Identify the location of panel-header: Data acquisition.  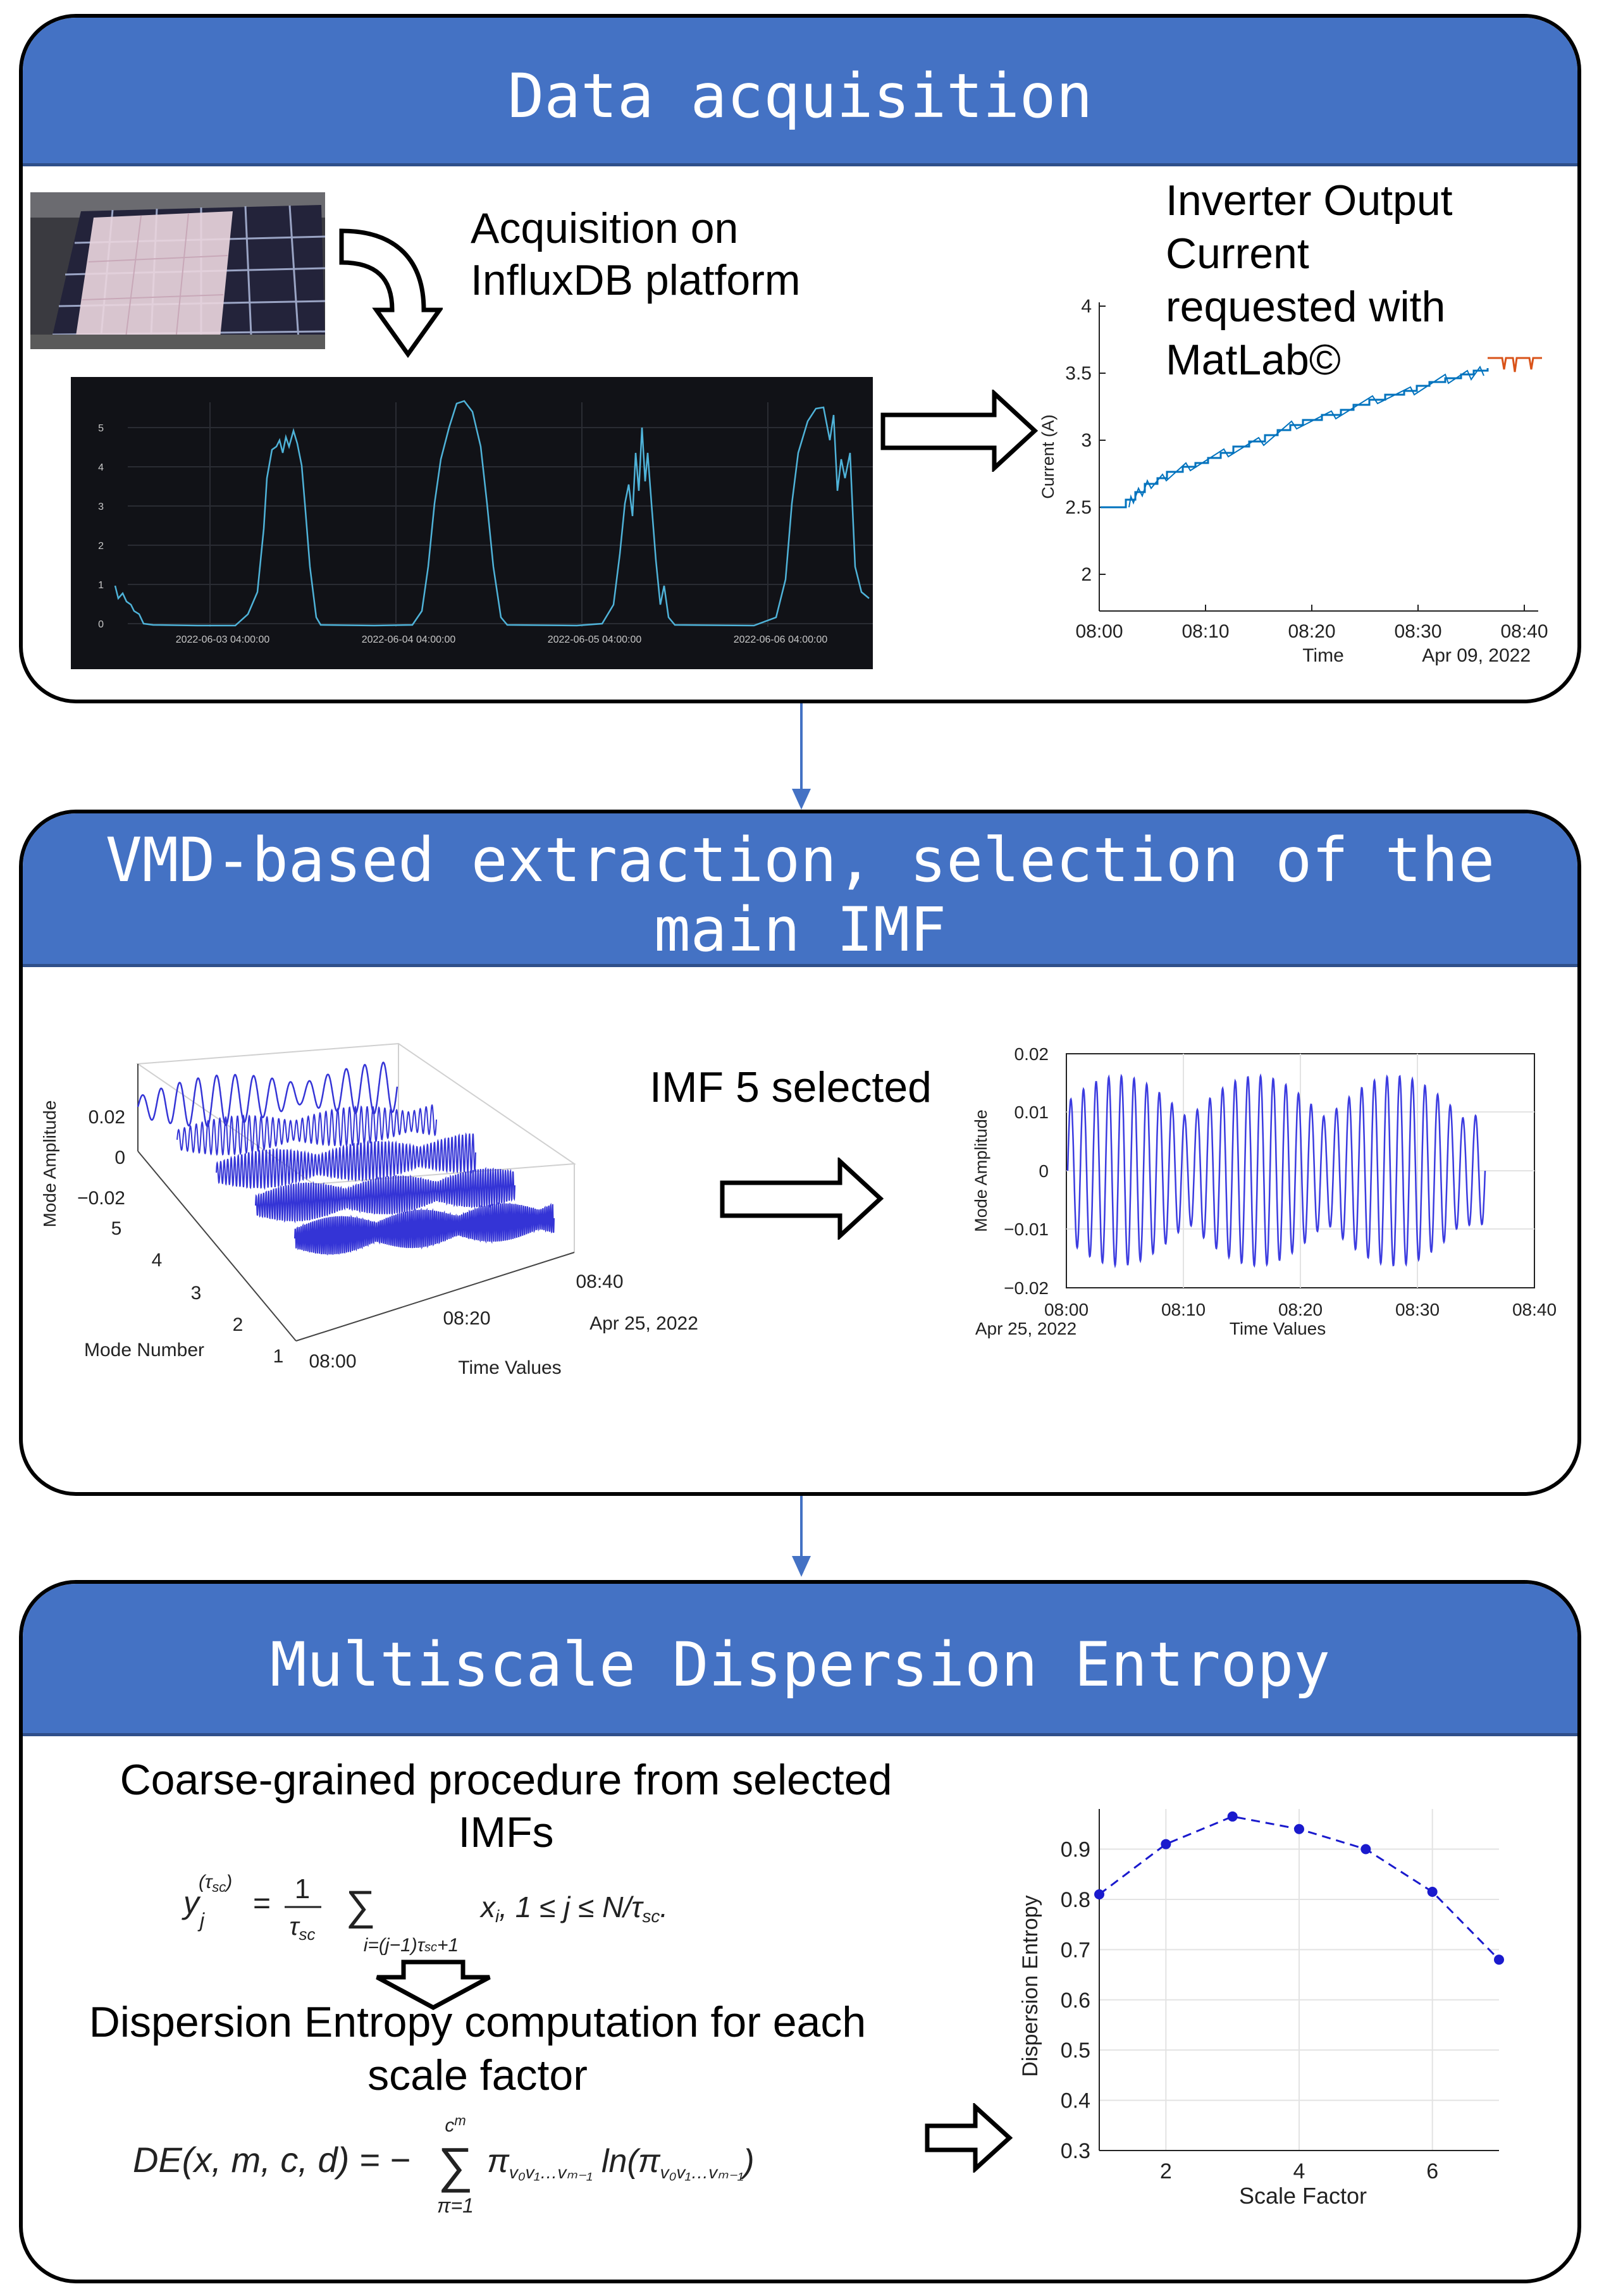
(800, 92).